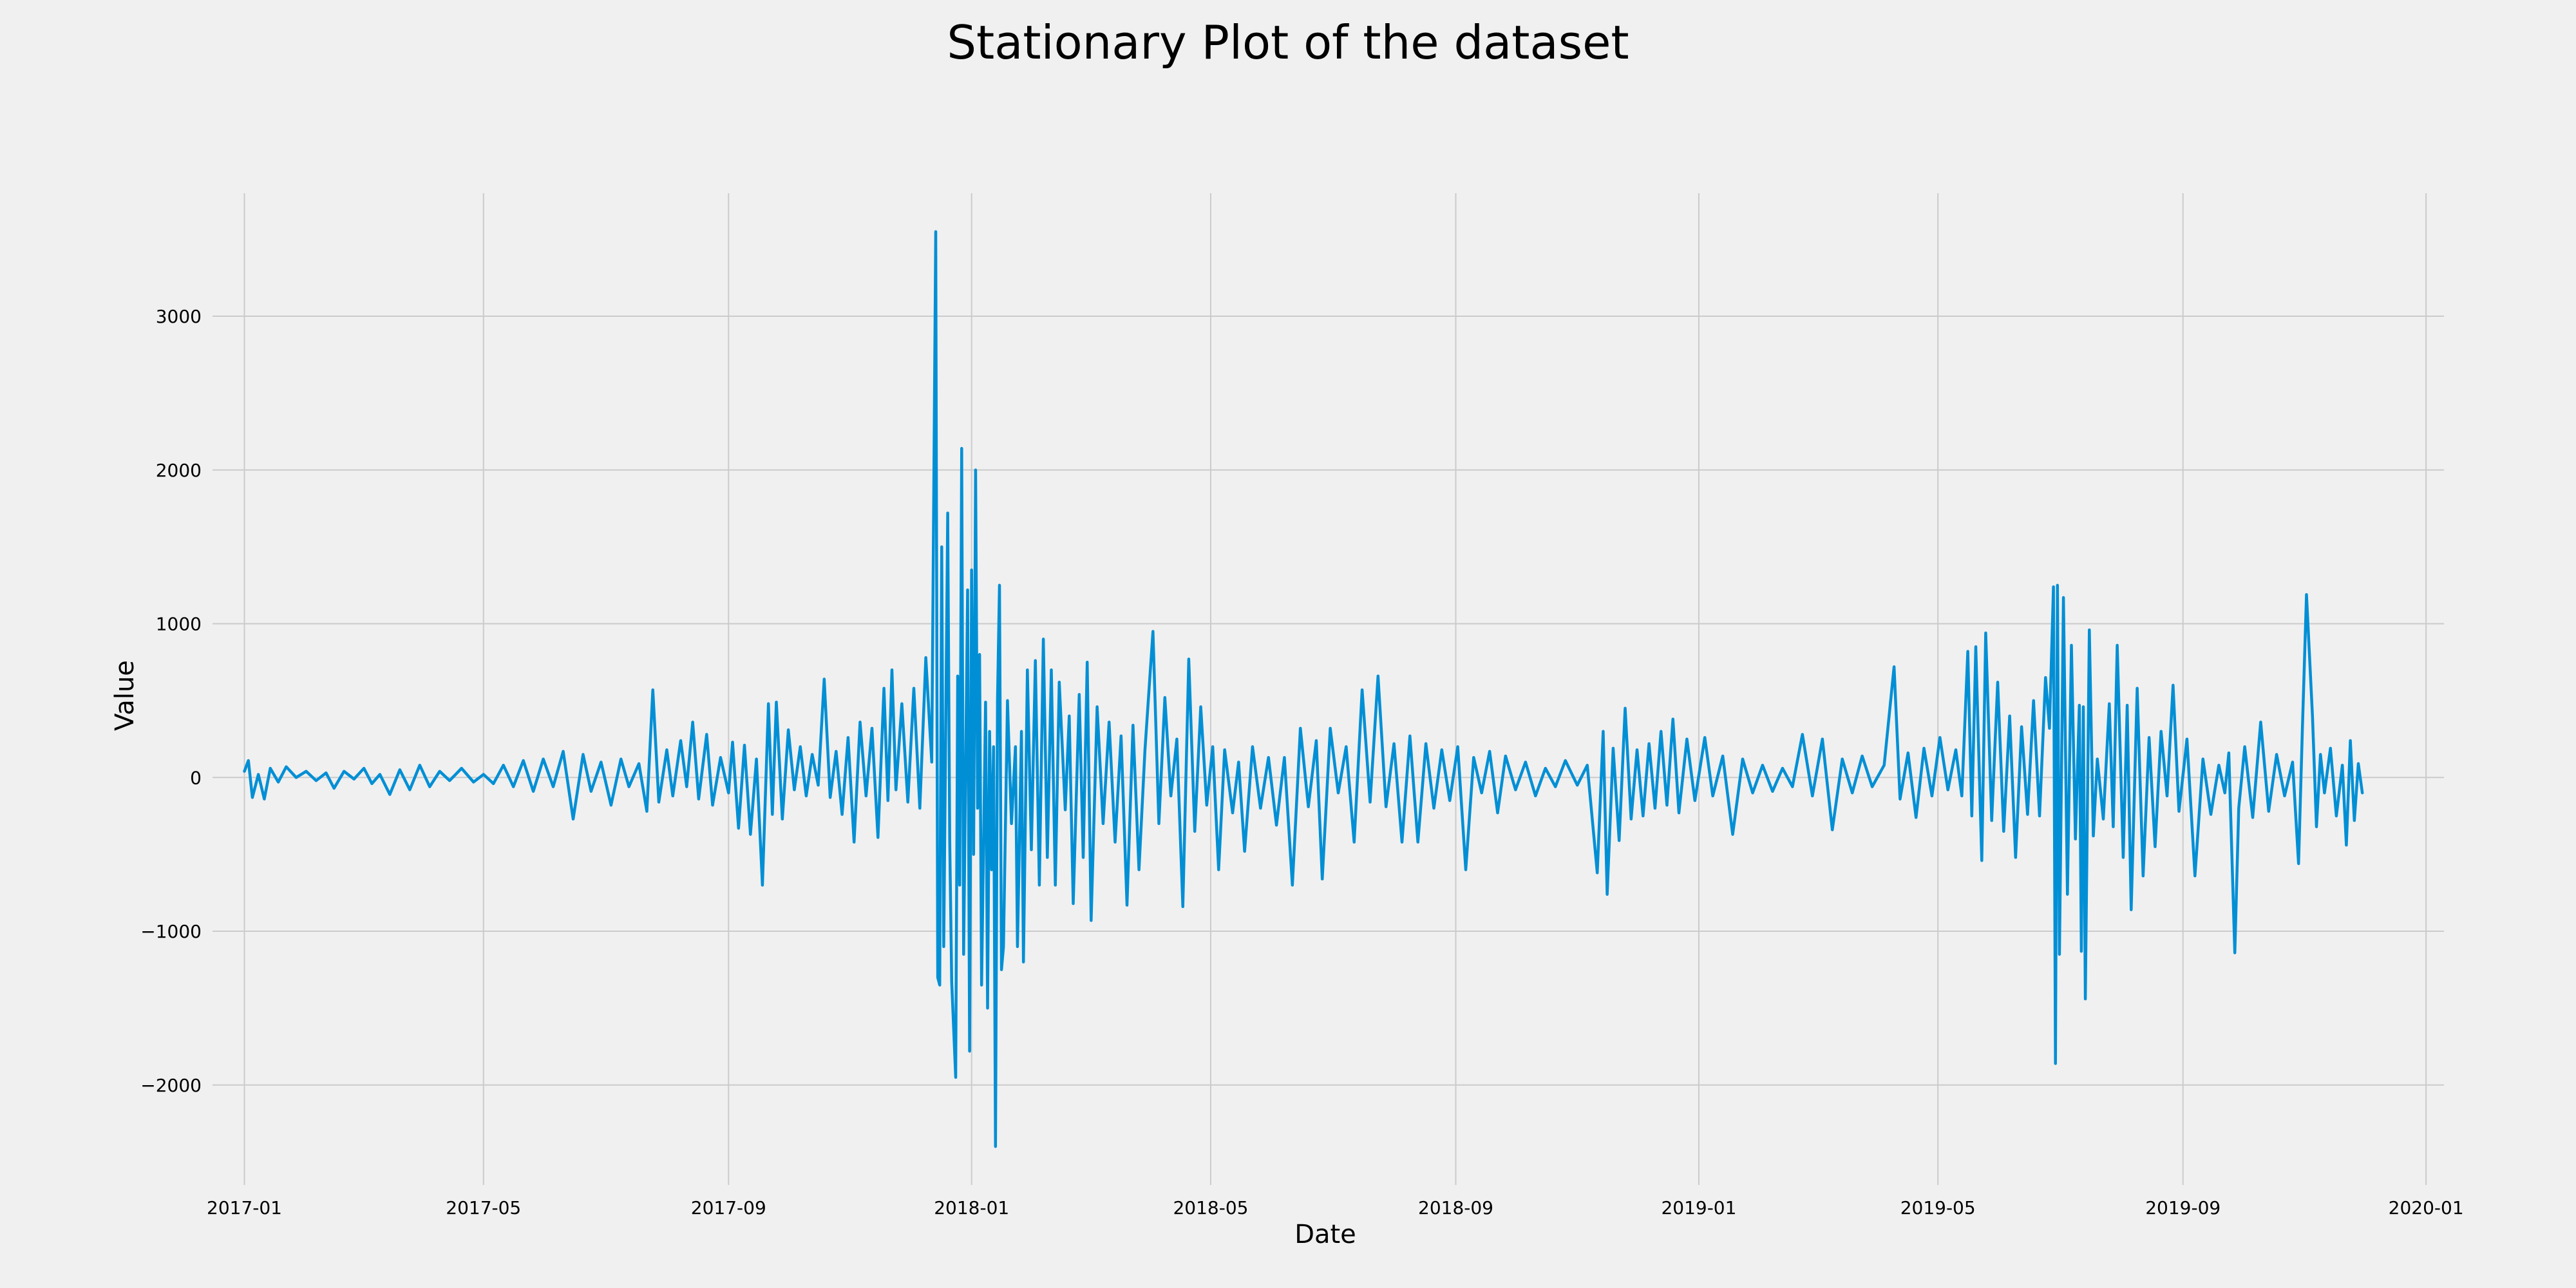 Image resolution: width=2576 pixels, height=1288 pixels. What do you see at coordinates (179, 624) in the screenshot?
I see `y-tick-label: 1000` at bounding box center [179, 624].